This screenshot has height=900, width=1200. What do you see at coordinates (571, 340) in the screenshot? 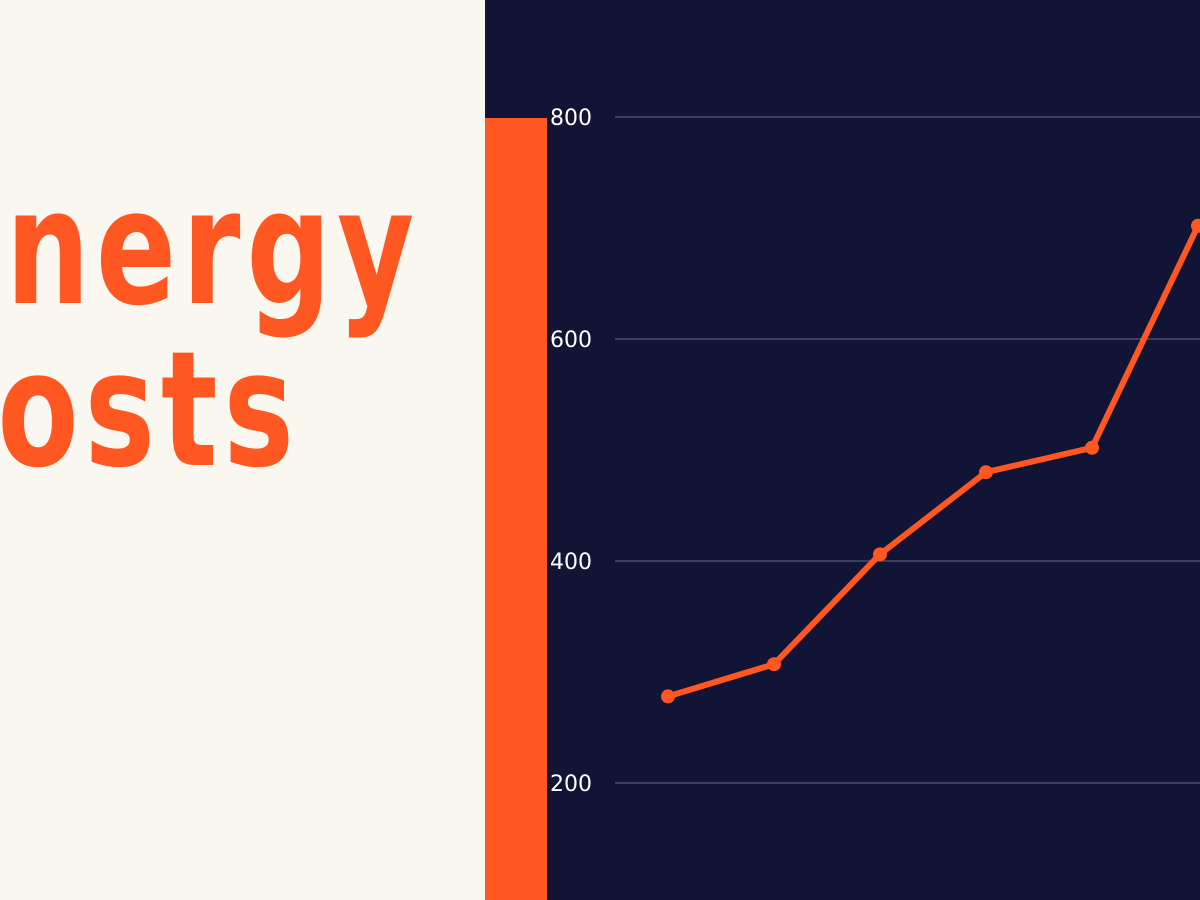
I see `y-tick-label: 600` at bounding box center [571, 340].